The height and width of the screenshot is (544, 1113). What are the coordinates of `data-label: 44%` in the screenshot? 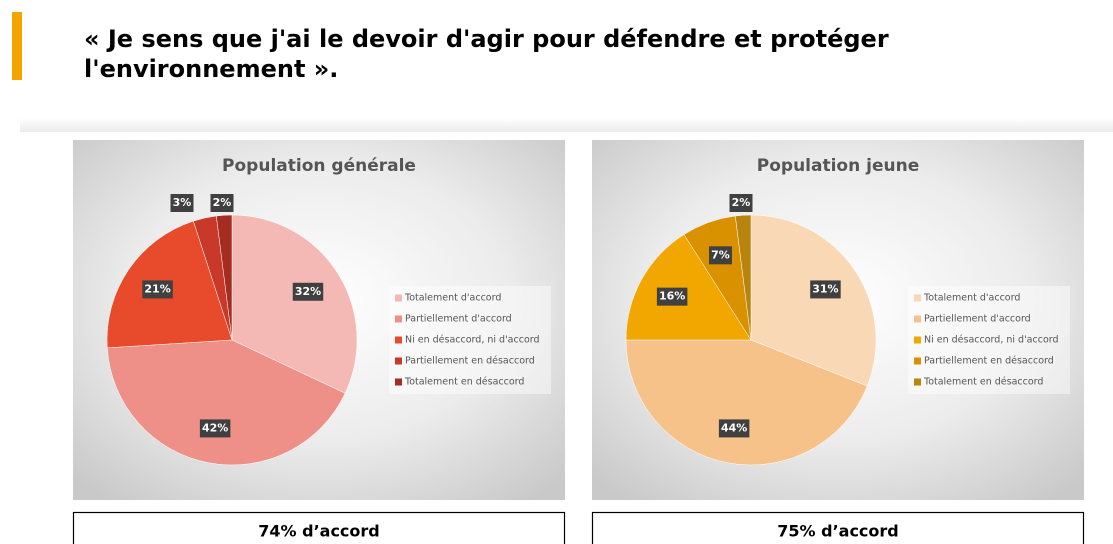 It's located at (734, 428).